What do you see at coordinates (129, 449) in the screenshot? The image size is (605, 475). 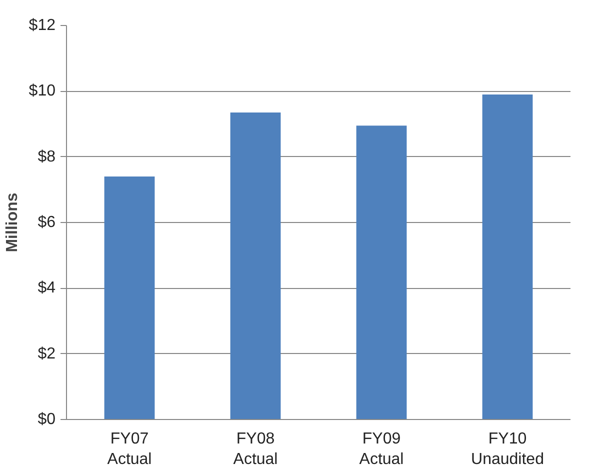 I see `x-tick-label: FY07 Actual` at bounding box center [129, 449].